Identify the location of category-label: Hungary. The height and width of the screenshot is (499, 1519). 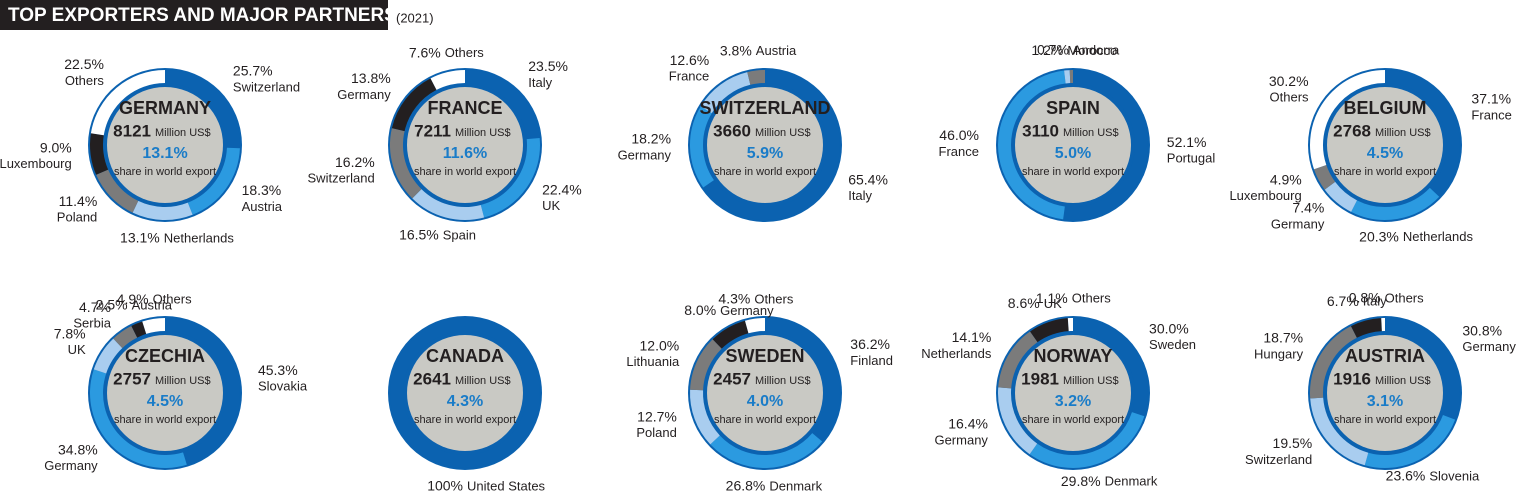
(1279, 353).